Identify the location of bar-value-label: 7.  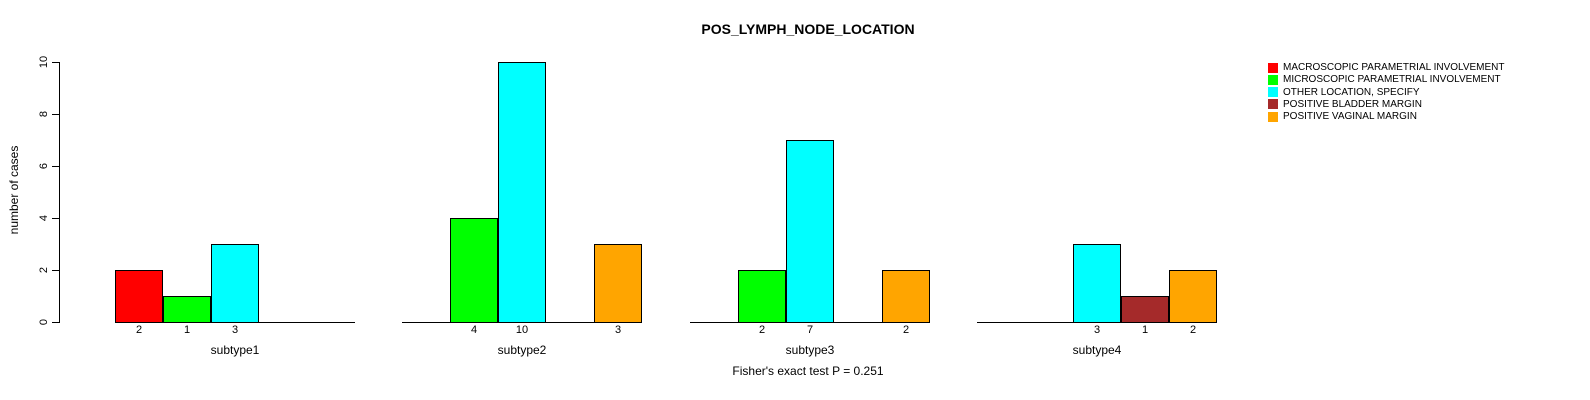
(810, 330).